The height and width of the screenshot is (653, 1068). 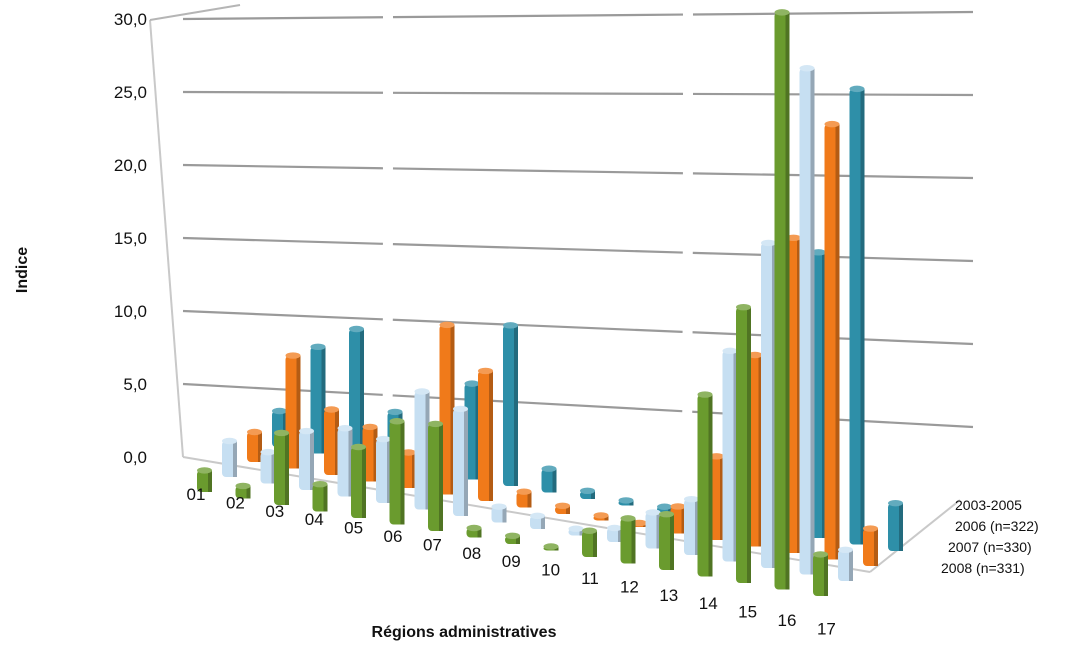 What do you see at coordinates (787, 620) in the screenshot?
I see `x-tick-label: 16` at bounding box center [787, 620].